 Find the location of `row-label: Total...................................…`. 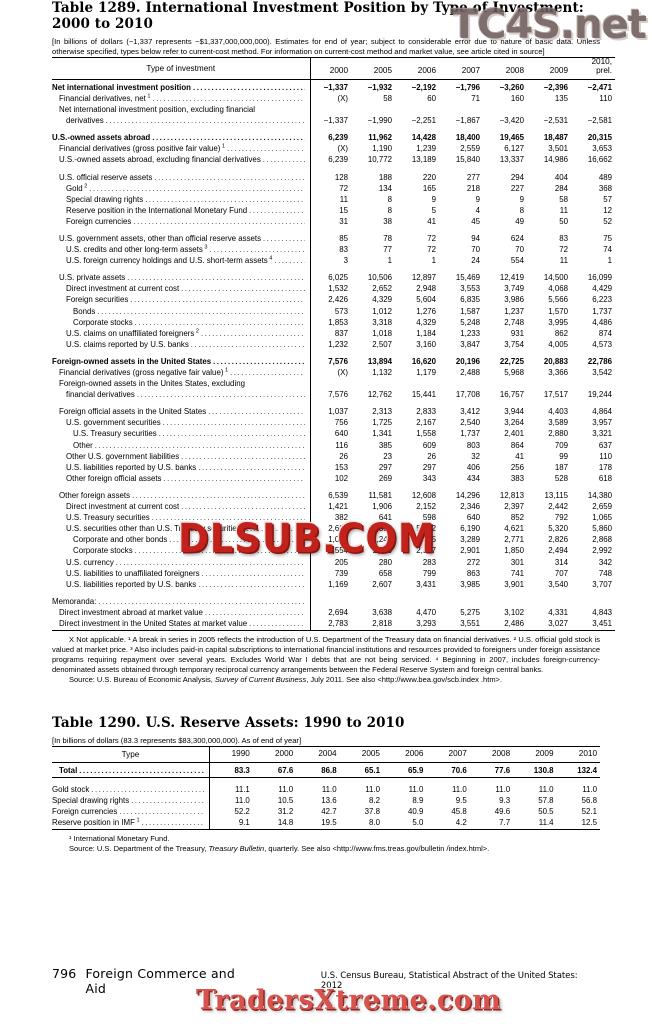

row-label: Total...................................… is located at coordinates (131, 769).